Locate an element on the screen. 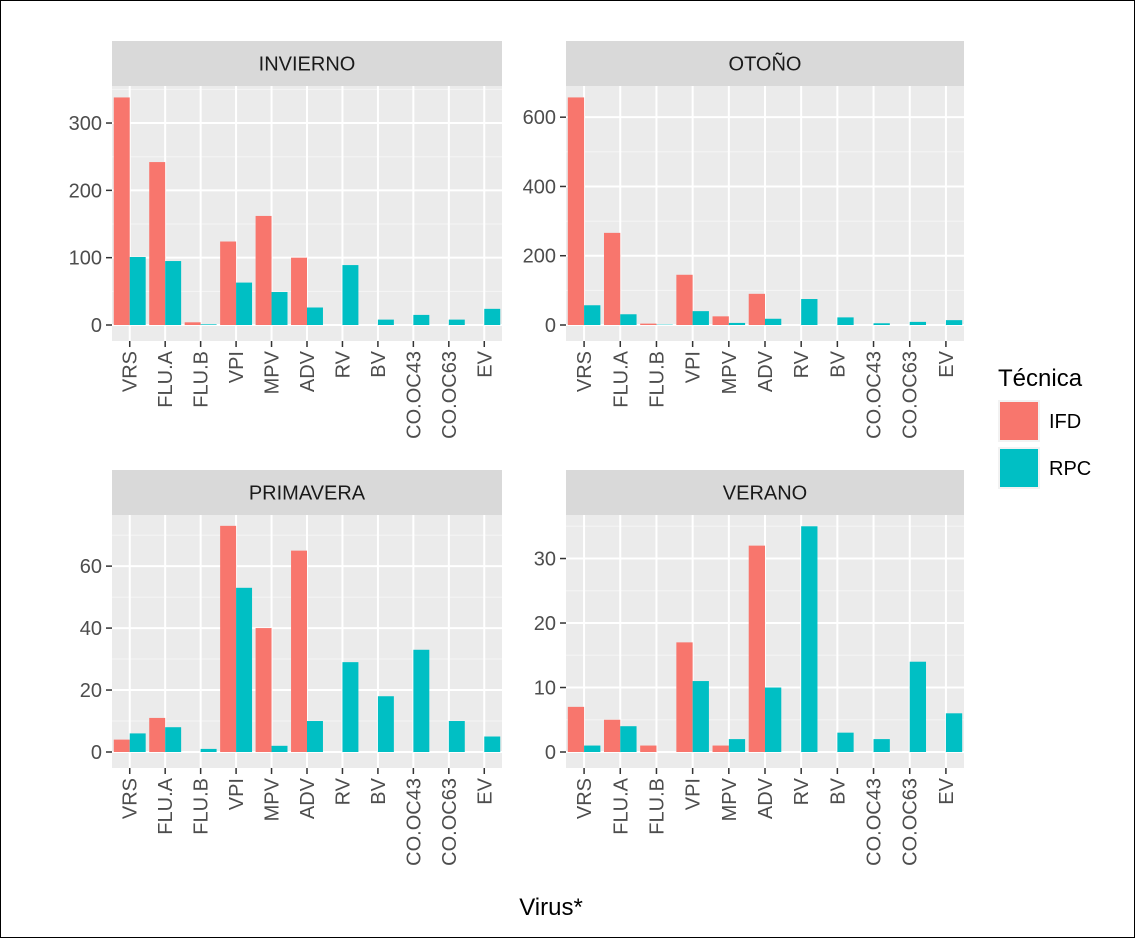 Image resolution: width=1135 pixels, height=938 pixels. legend-label-ifd: IFD is located at coordinates (1065, 422).